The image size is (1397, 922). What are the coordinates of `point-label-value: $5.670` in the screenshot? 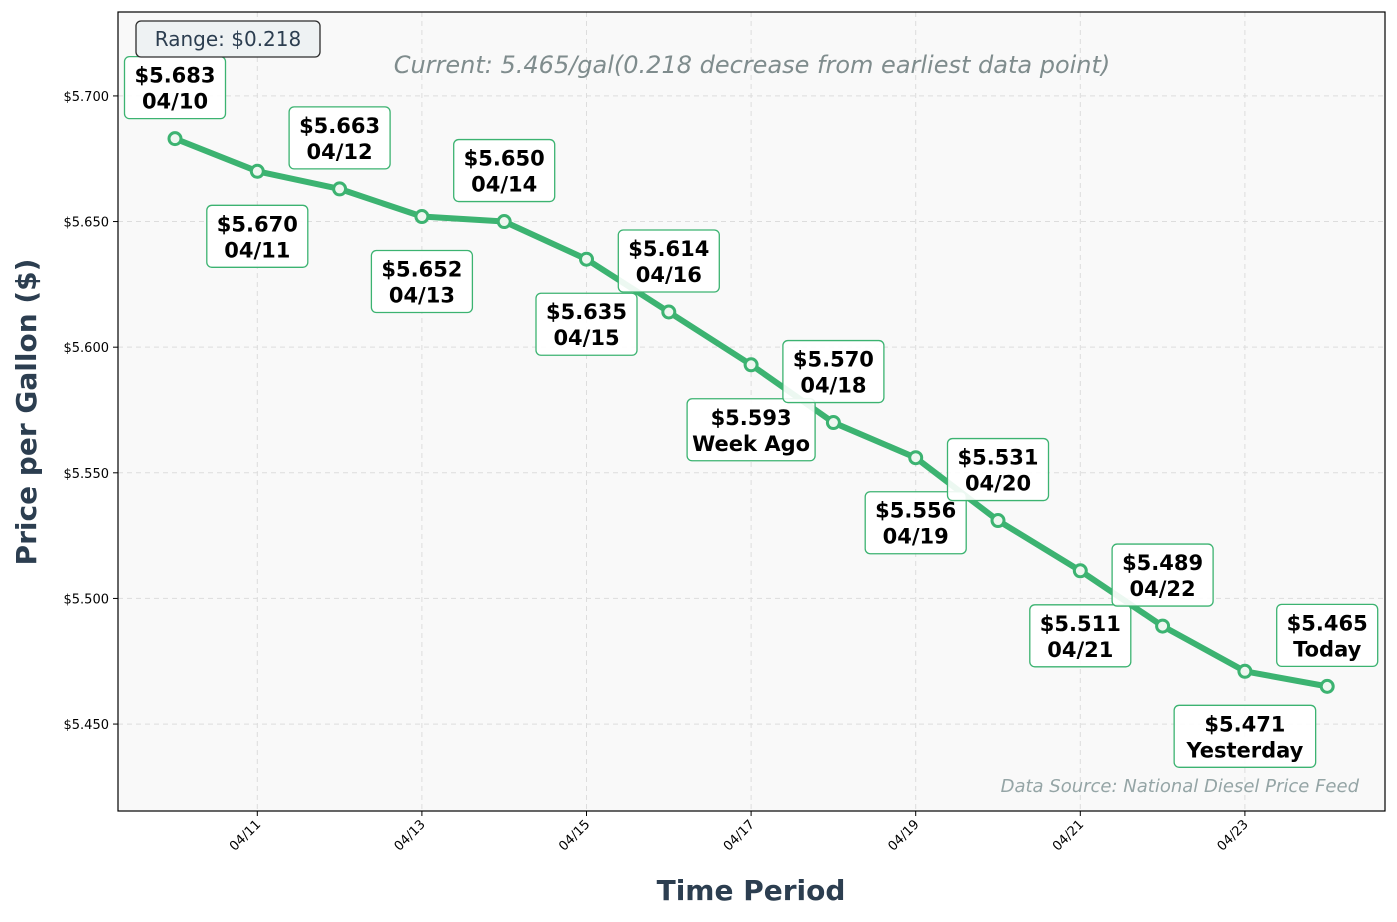 It's located at (257, 224).